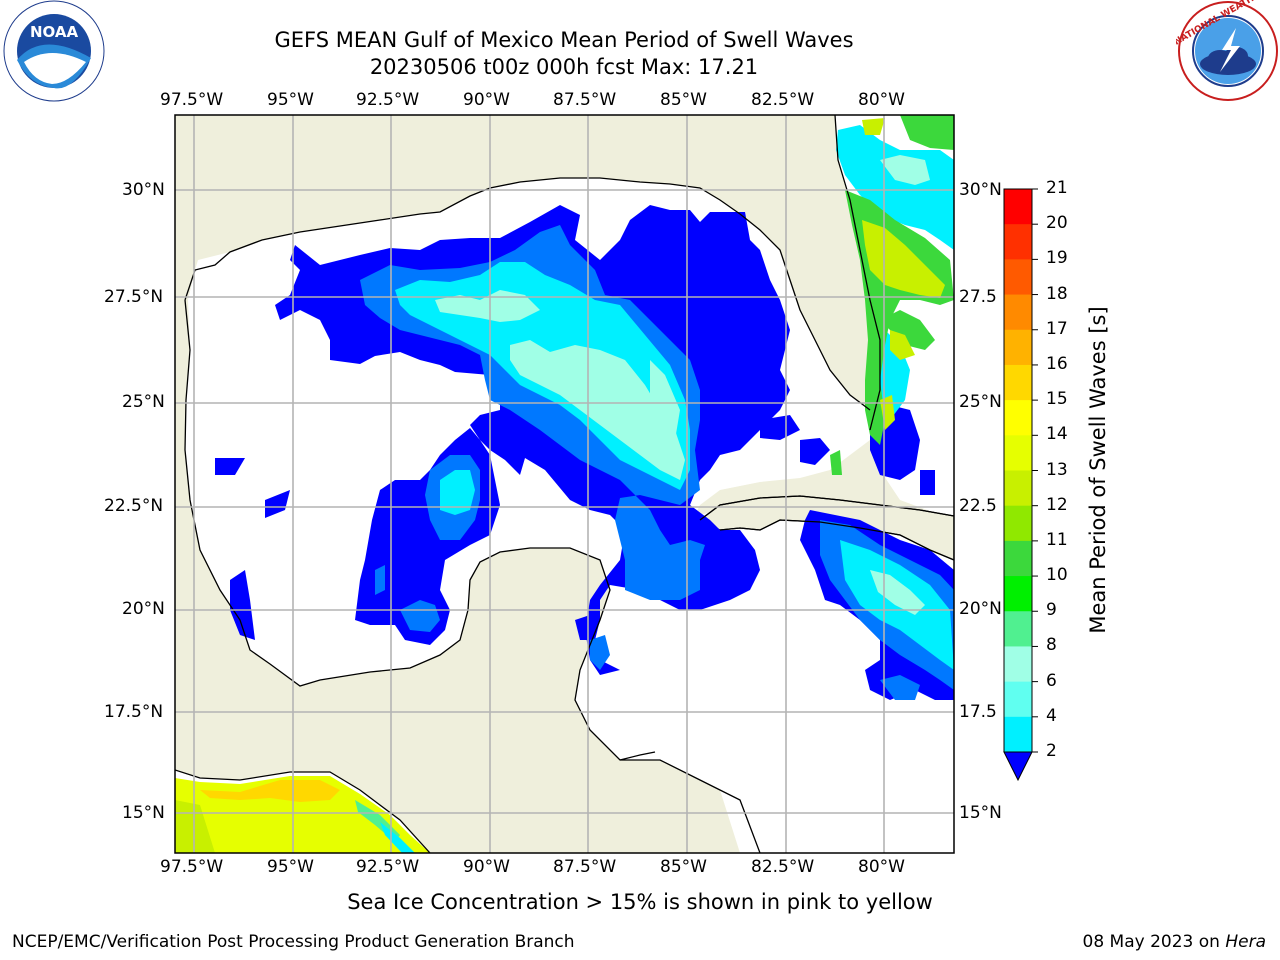 The height and width of the screenshot is (960, 1280). What do you see at coordinates (980, 402) in the screenshot?
I see `lat-tick-right: 25°N` at bounding box center [980, 402].